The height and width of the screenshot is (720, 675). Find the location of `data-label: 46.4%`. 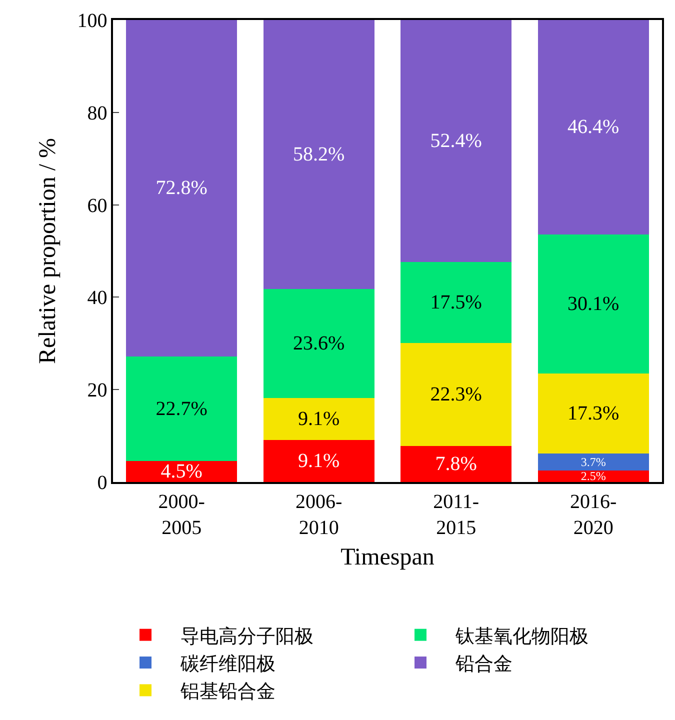

data-label: 46.4% is located at coordinates (594, 127).